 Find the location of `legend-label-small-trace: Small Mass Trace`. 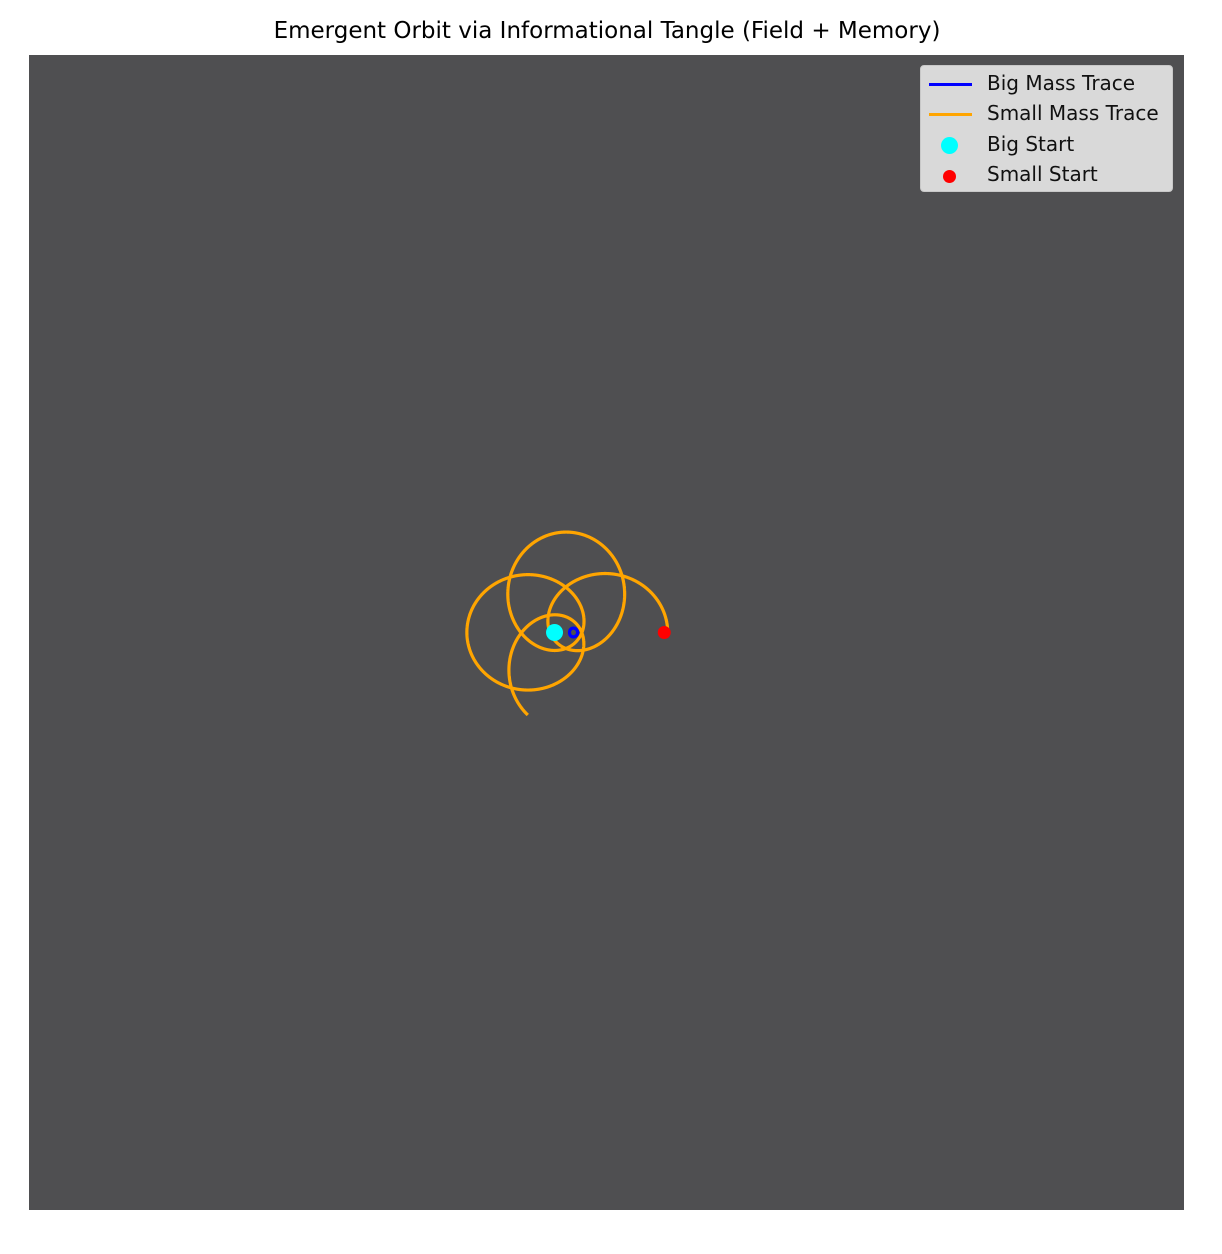

legend-label-small-trace: Small Mass Trace is located at coordinates (1073, 113).